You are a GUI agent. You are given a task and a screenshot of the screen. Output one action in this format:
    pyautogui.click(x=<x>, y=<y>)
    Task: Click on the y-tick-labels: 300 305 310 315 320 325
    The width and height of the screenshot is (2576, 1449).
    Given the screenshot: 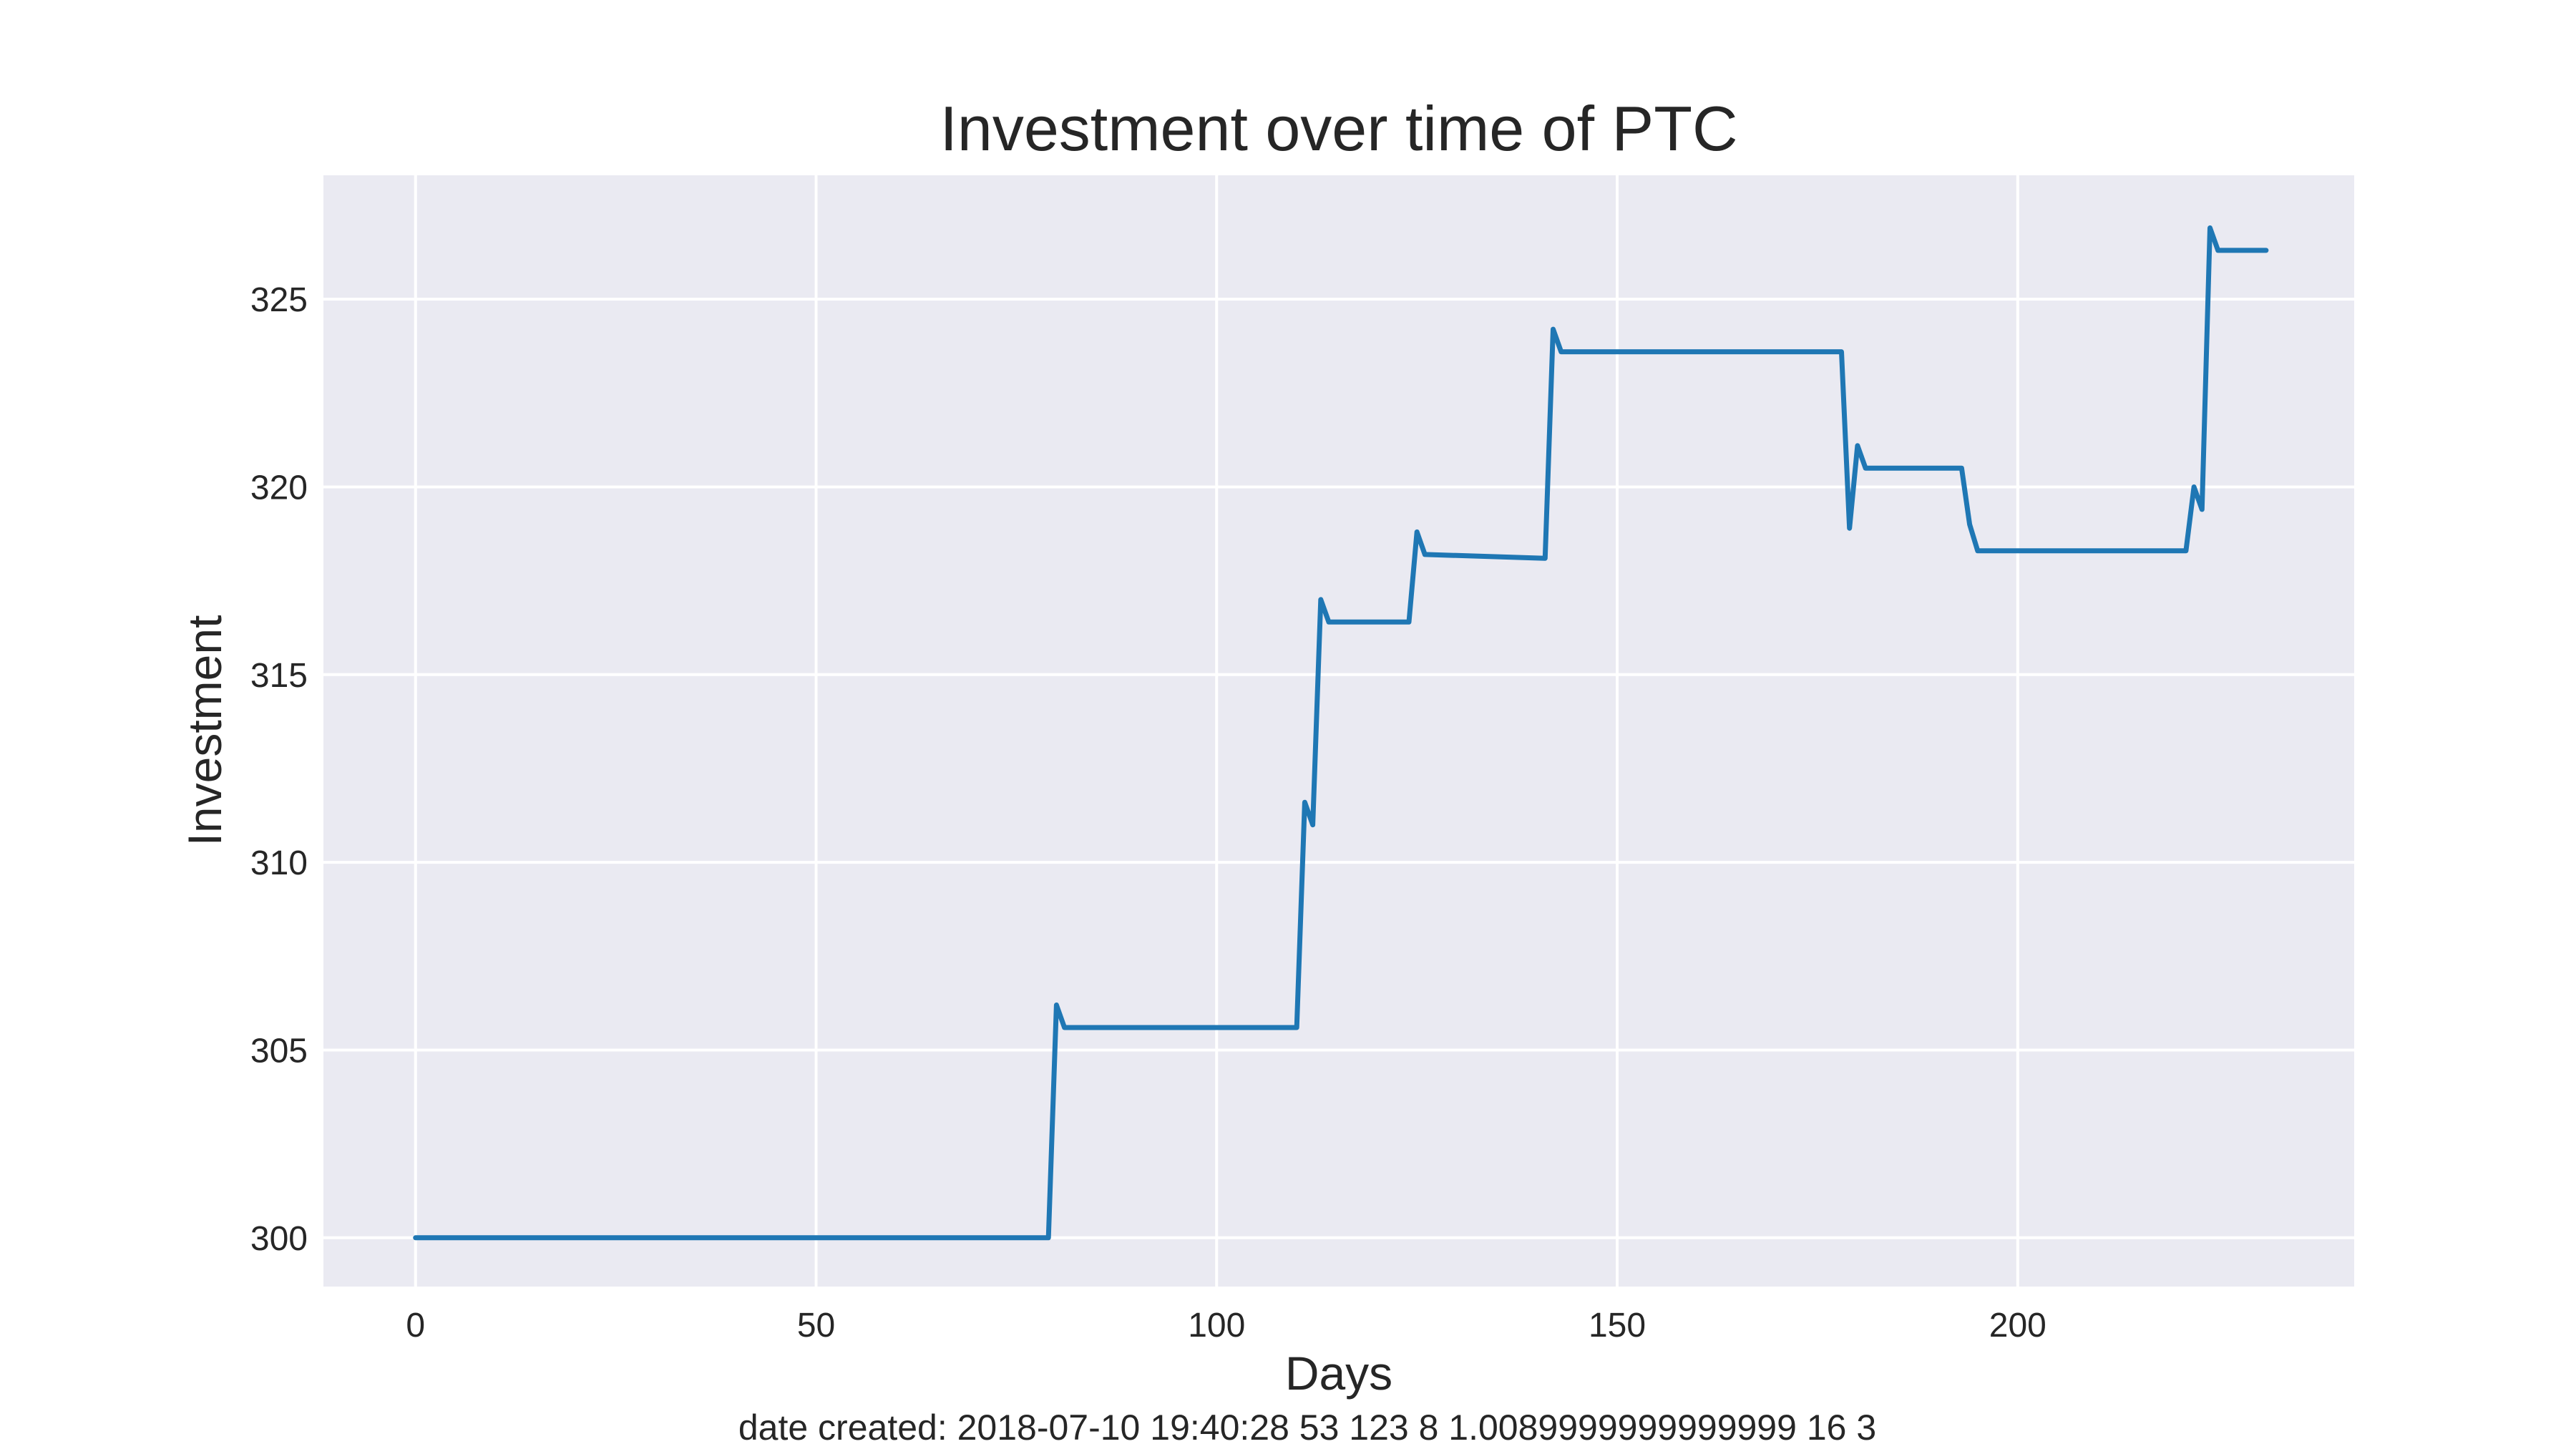 What is the action you would take?
    pyautogui.click(x=279, y=769)
    